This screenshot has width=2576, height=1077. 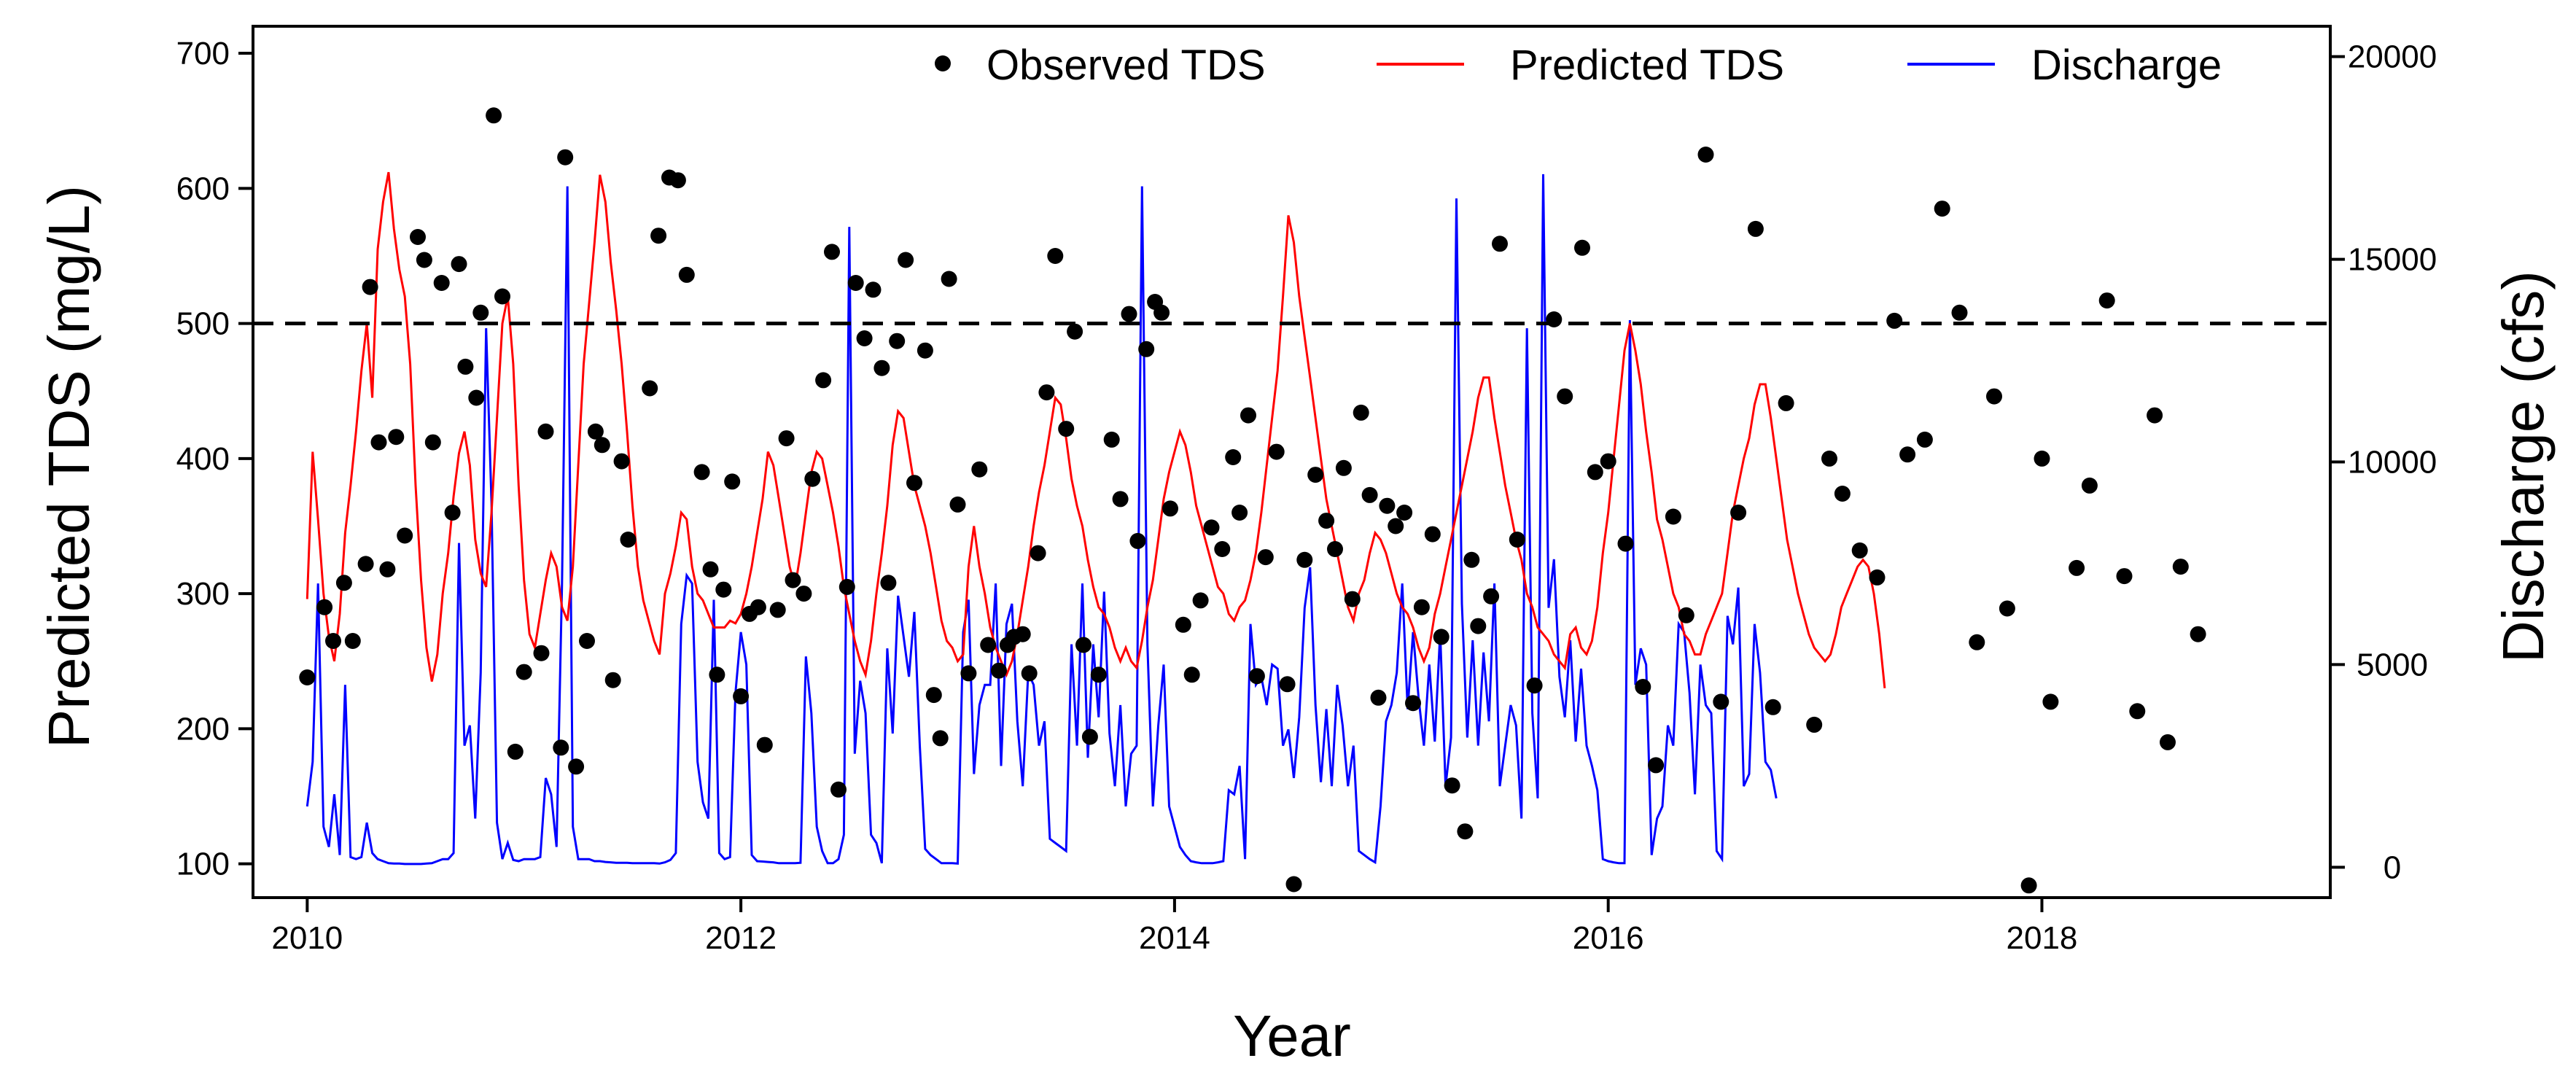 I want to click on y2-tick-label: 15000, so click(x=2392, y=260).